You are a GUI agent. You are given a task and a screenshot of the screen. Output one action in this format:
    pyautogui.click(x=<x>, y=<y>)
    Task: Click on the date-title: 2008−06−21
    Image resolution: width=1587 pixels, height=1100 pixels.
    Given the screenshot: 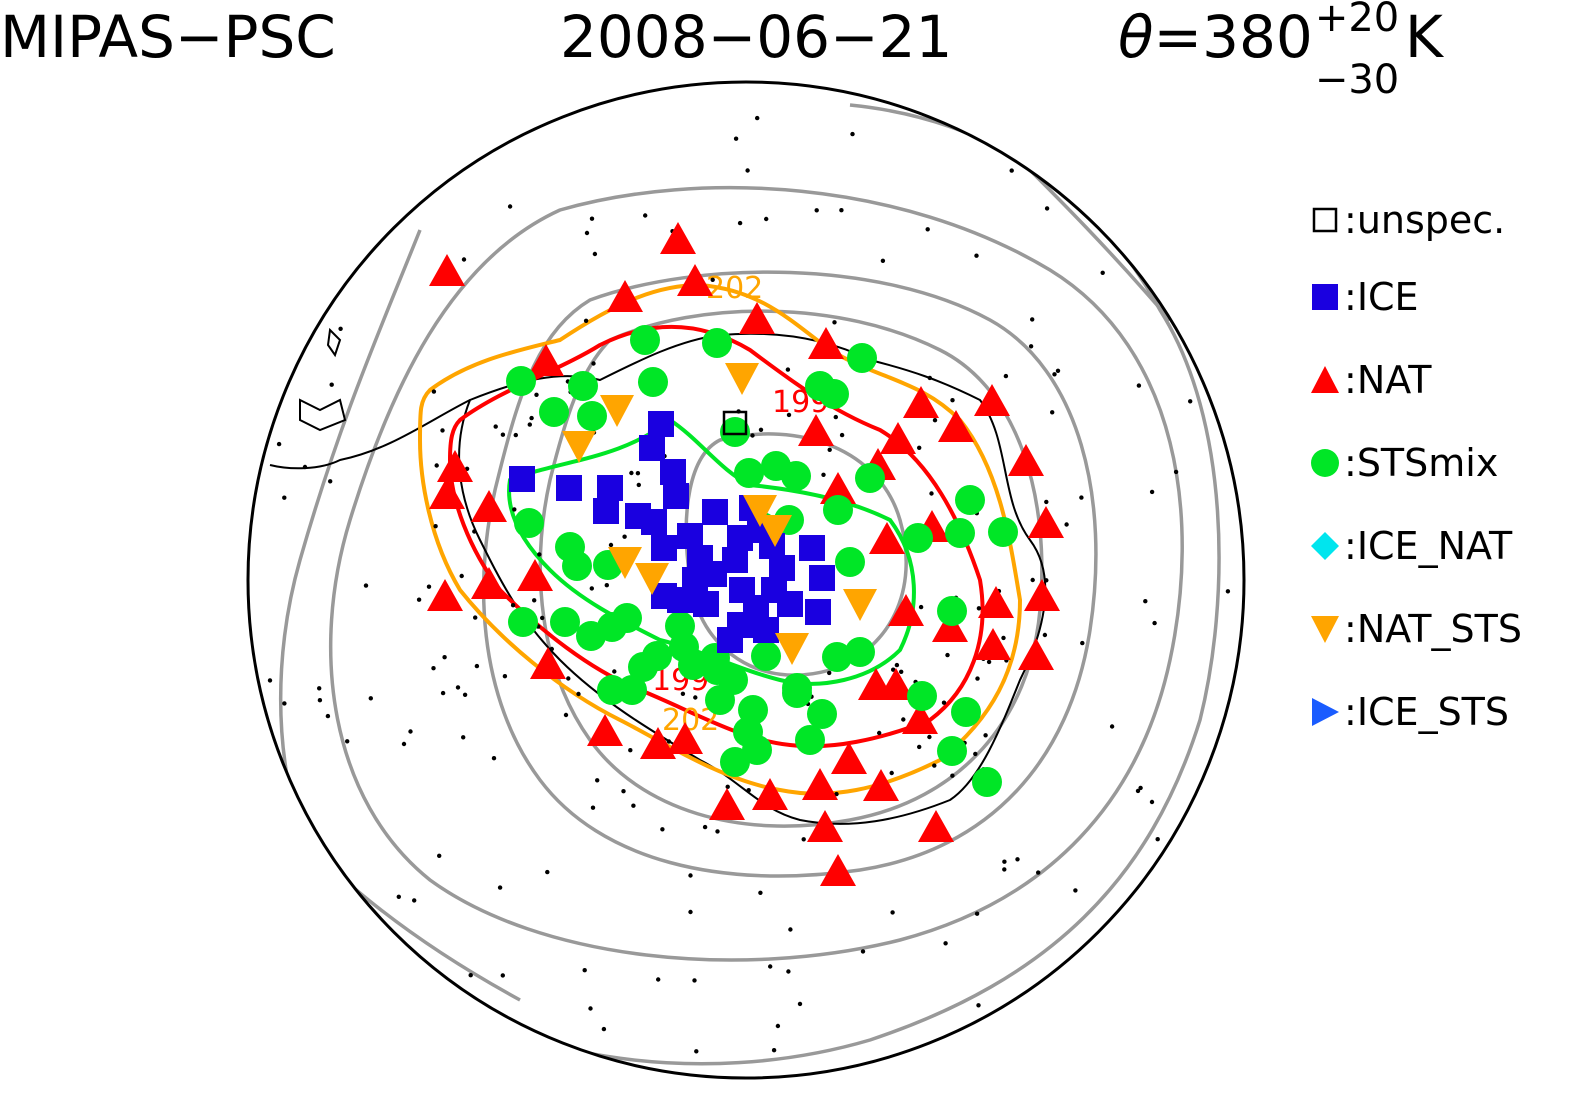 What is the action you would take?
    pyautogui.click(x=756, y=37)
    